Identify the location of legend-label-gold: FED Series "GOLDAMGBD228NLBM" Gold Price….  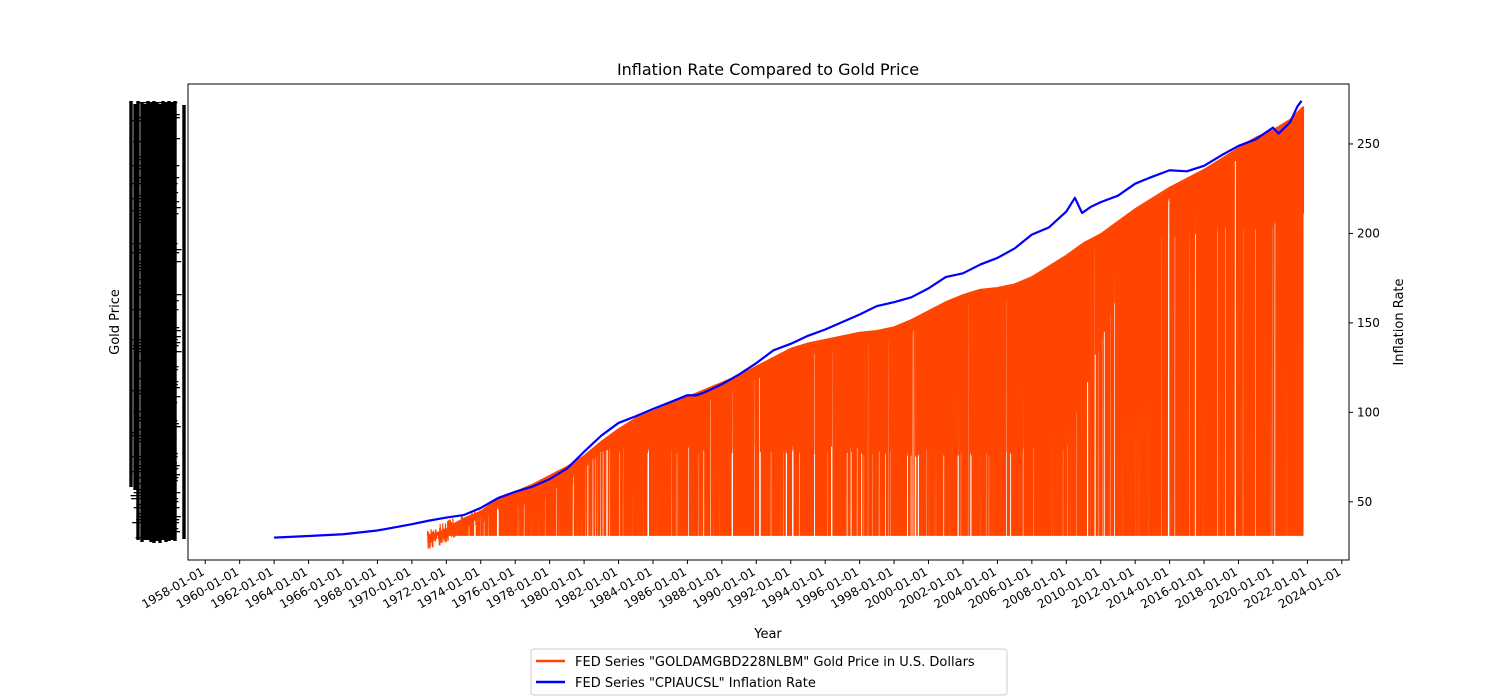
(775, 662).